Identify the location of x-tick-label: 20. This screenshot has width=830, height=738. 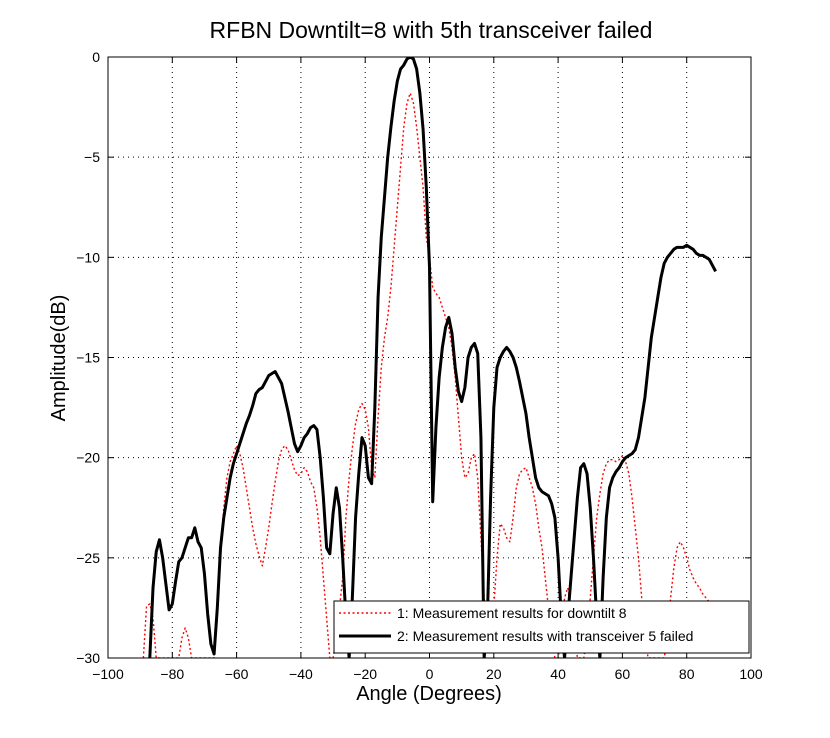
(494, 674).